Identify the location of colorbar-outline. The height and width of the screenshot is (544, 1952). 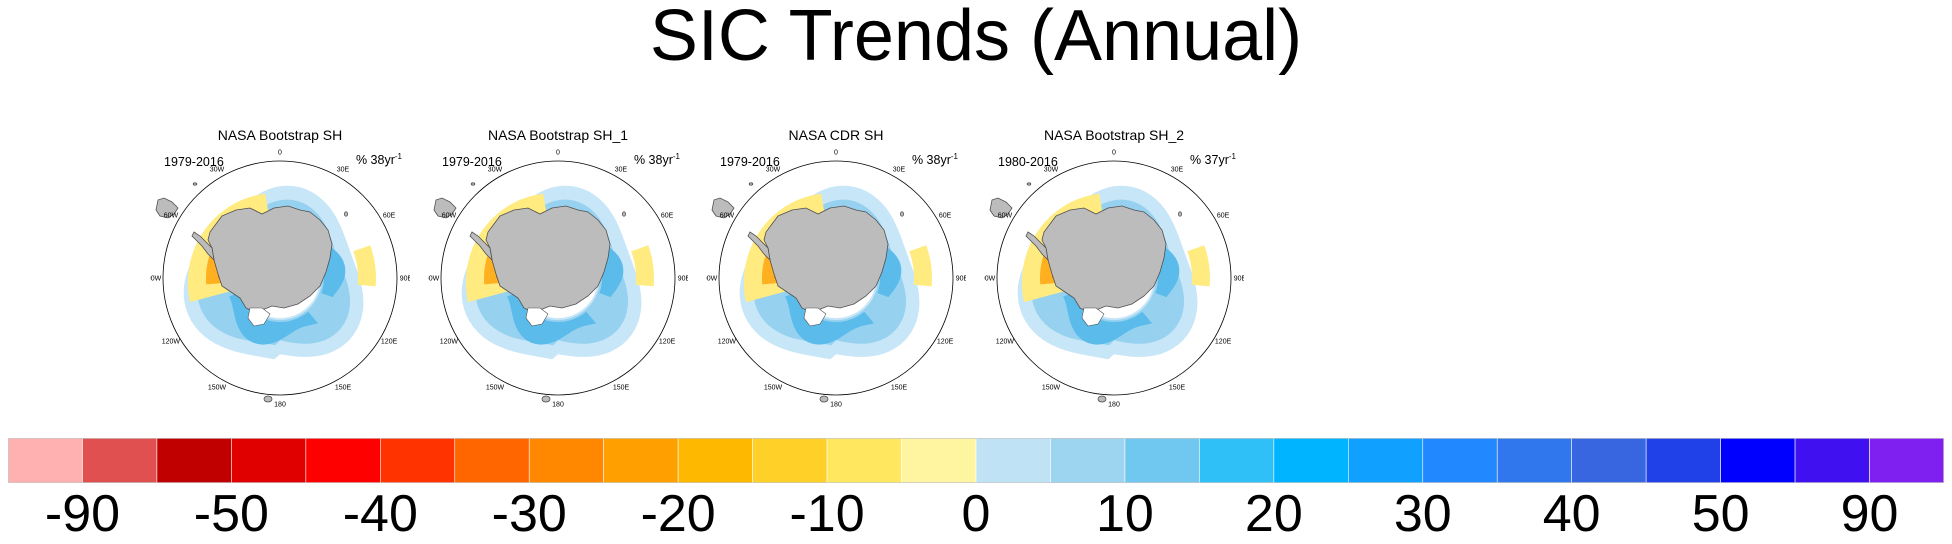
(976, 460).